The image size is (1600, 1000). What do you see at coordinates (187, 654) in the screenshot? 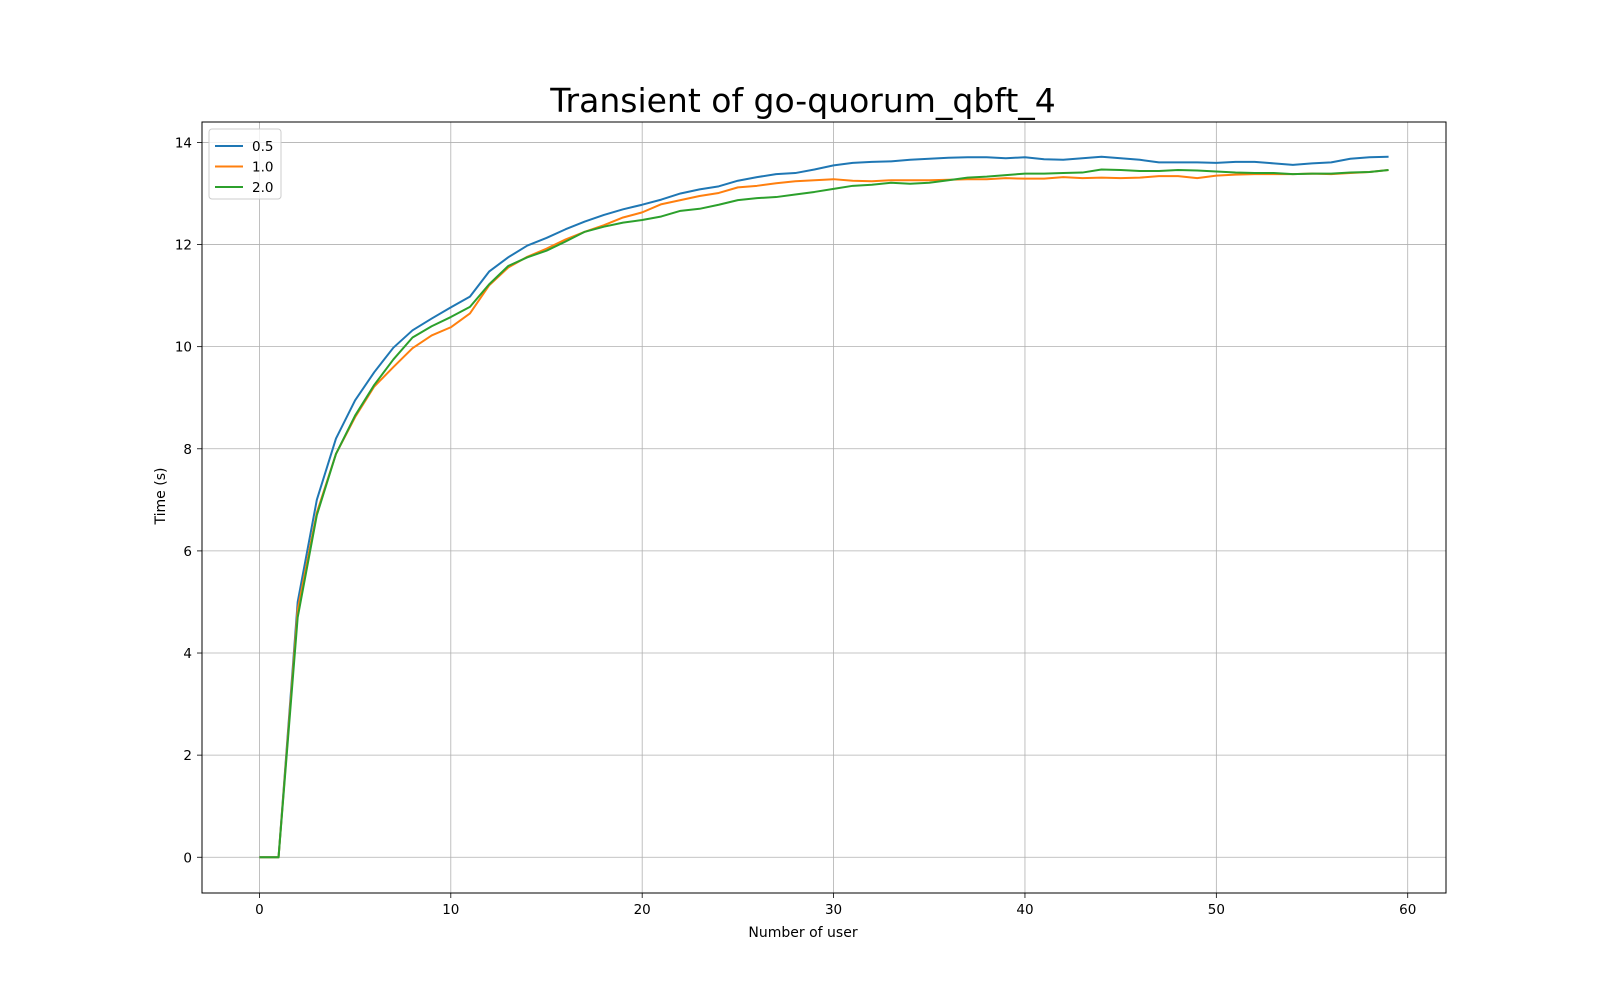
I see `y-tick-label: 4` at bounding box center [187, 654].